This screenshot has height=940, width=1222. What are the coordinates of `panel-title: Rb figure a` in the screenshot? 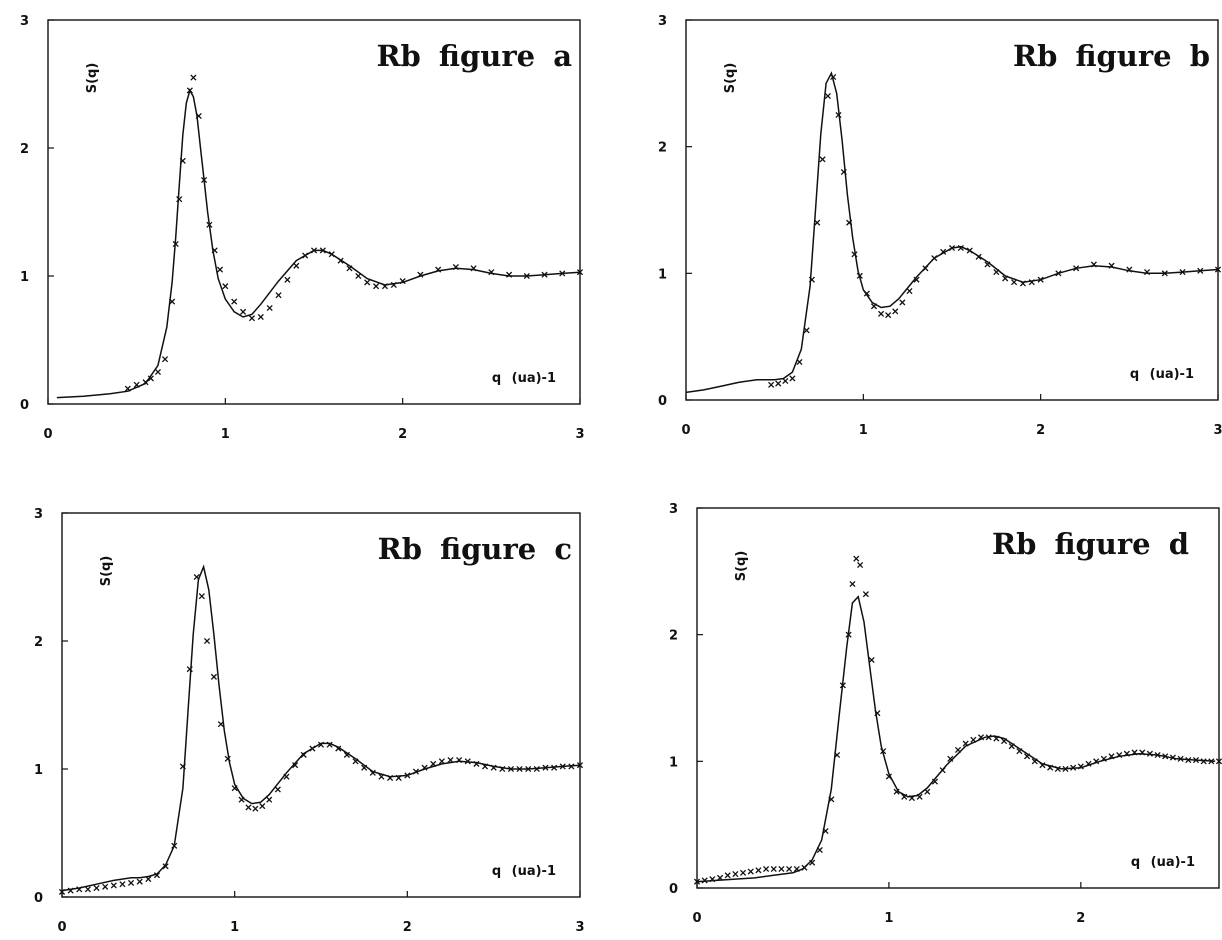 It's located at (474, 56).